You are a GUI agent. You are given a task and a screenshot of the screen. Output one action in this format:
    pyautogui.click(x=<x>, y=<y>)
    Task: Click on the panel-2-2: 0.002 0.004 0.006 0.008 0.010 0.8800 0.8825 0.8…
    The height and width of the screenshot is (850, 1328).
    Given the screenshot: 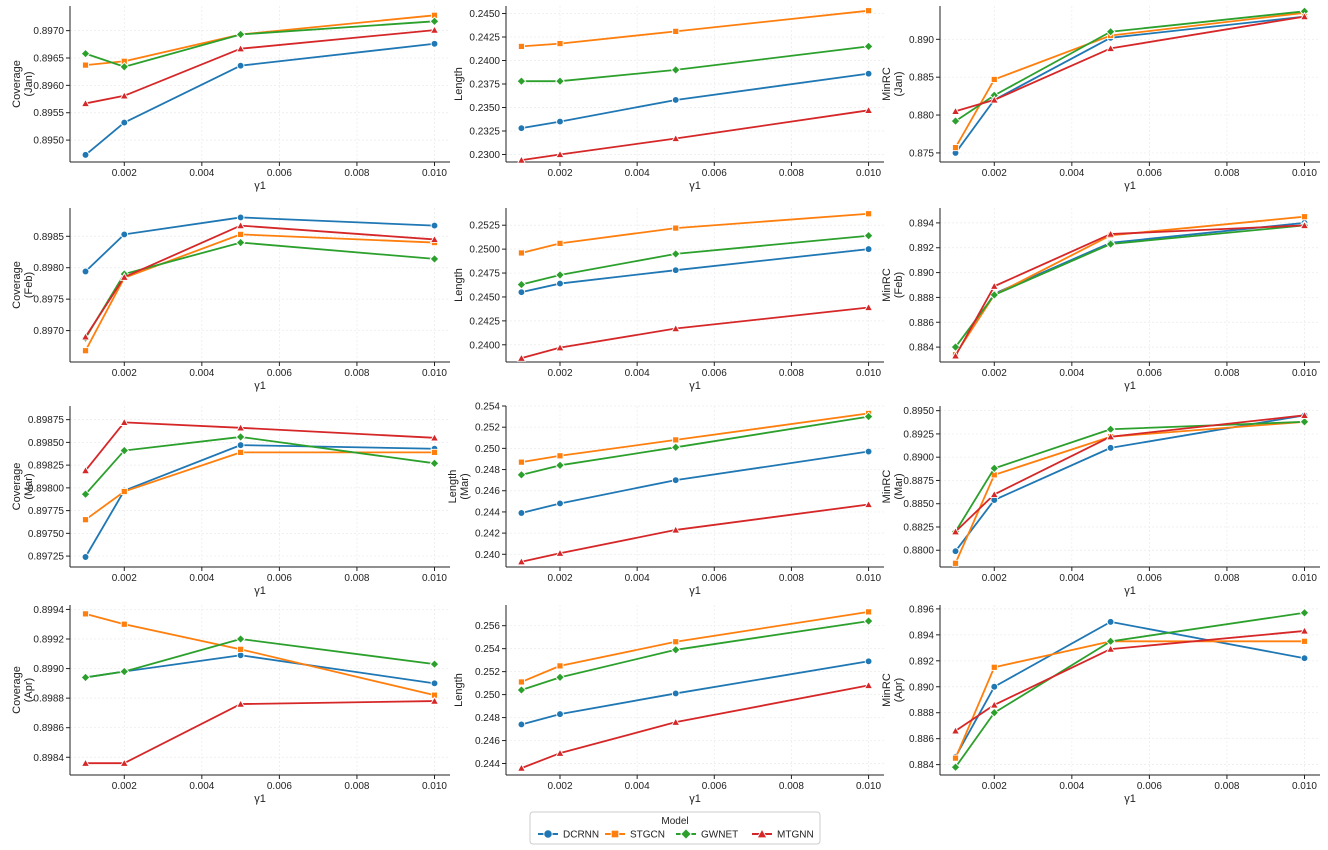 What is the action you would take?
    pyautogui.click(x=1100, y=501)
    